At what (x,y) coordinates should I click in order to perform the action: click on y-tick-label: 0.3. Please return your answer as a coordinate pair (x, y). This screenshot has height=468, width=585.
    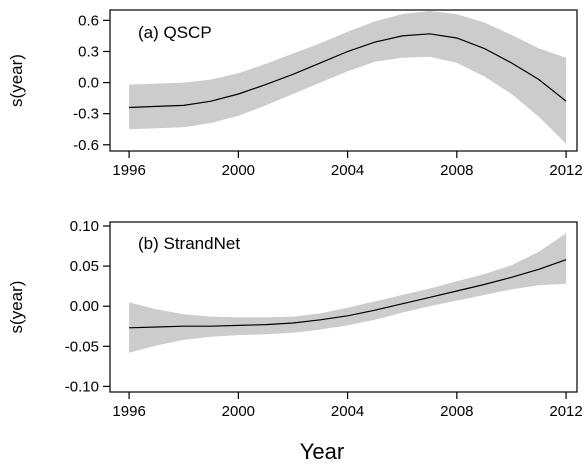
    Looking at the image, I should click on (88, 51).